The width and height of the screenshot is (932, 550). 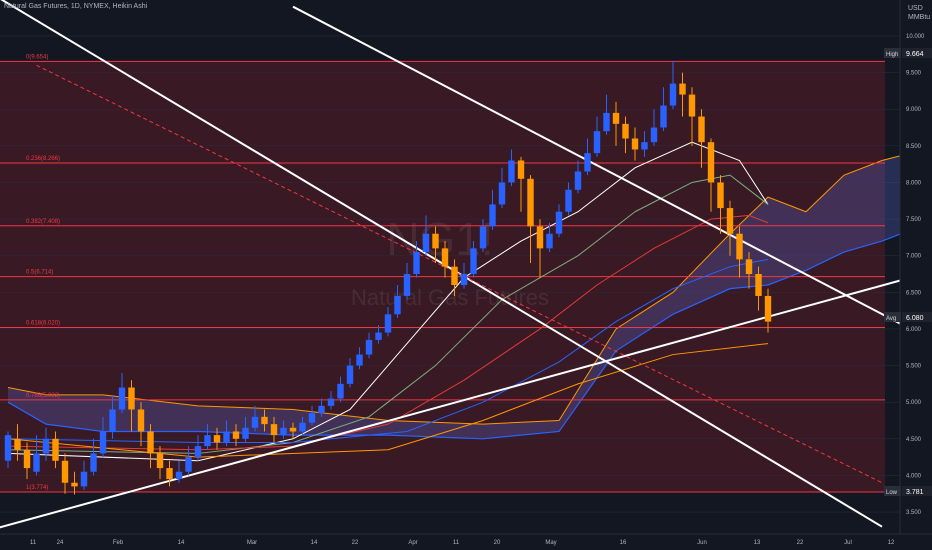 What do you see at coordinates (891, 319) in the screenshot?
I see `avg-badge-label: Avg` at bounding box center [891, 319].